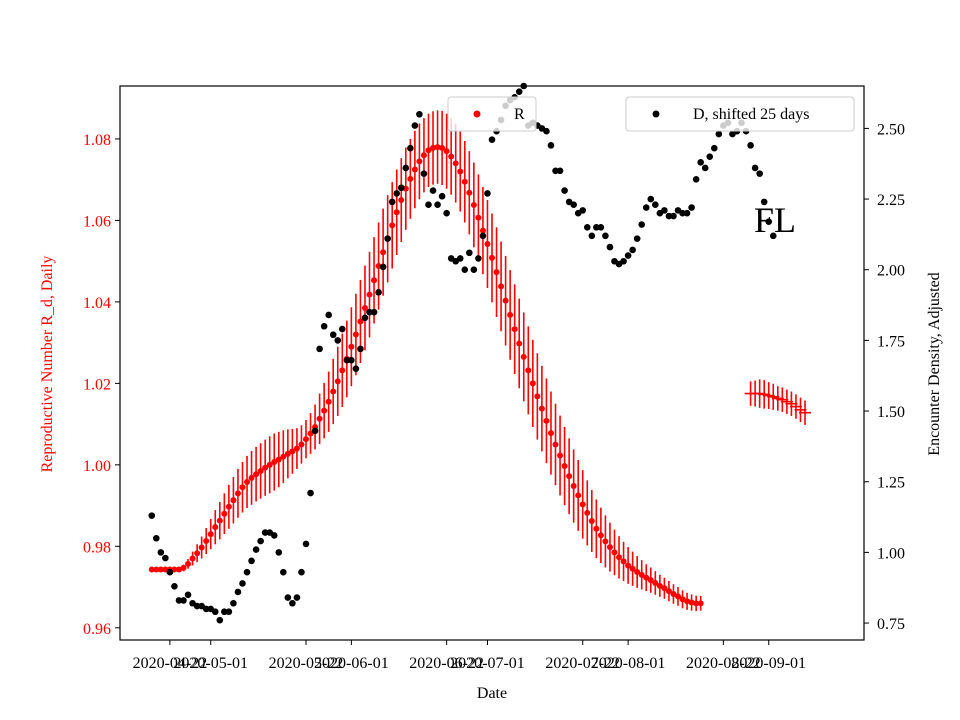 Image resolution: width=960 pixels, height=720 pixels. I want to click on legend-d-label: D, shifted 25 days, so click(751, 114).